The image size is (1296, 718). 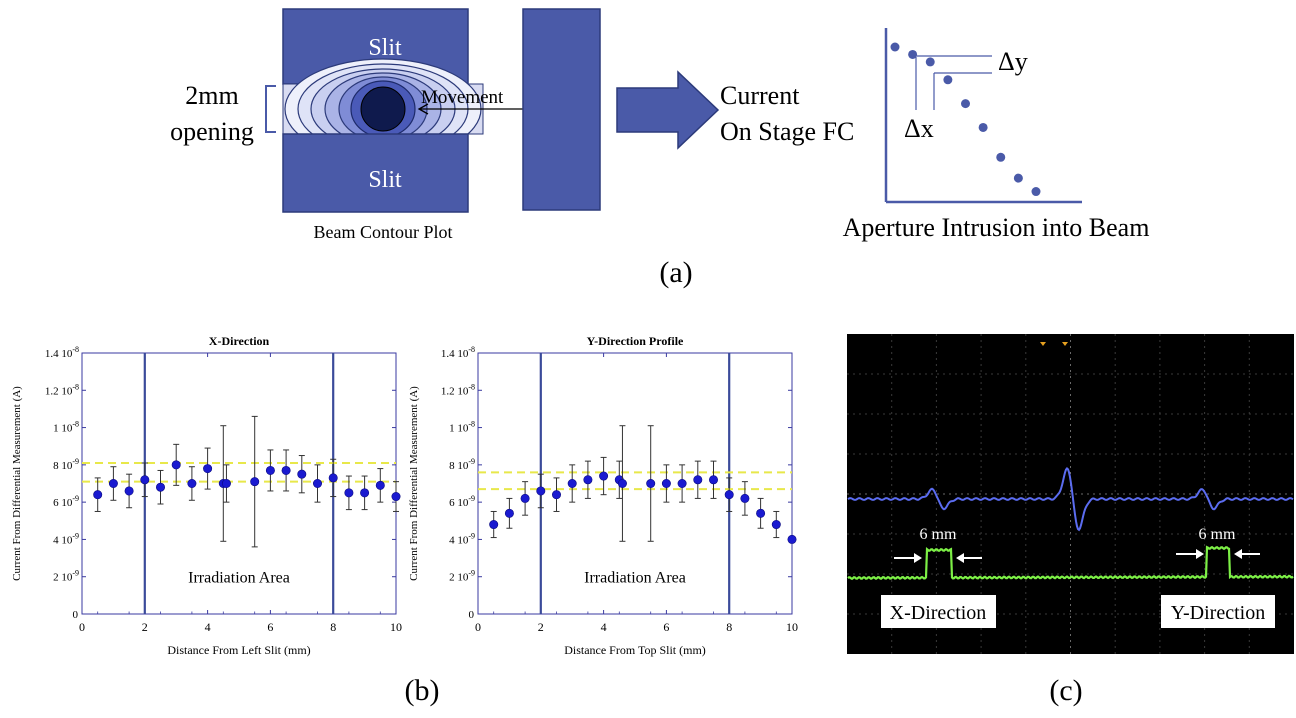 I want to click on caption-c: (c), so click(x=1065, y=690).